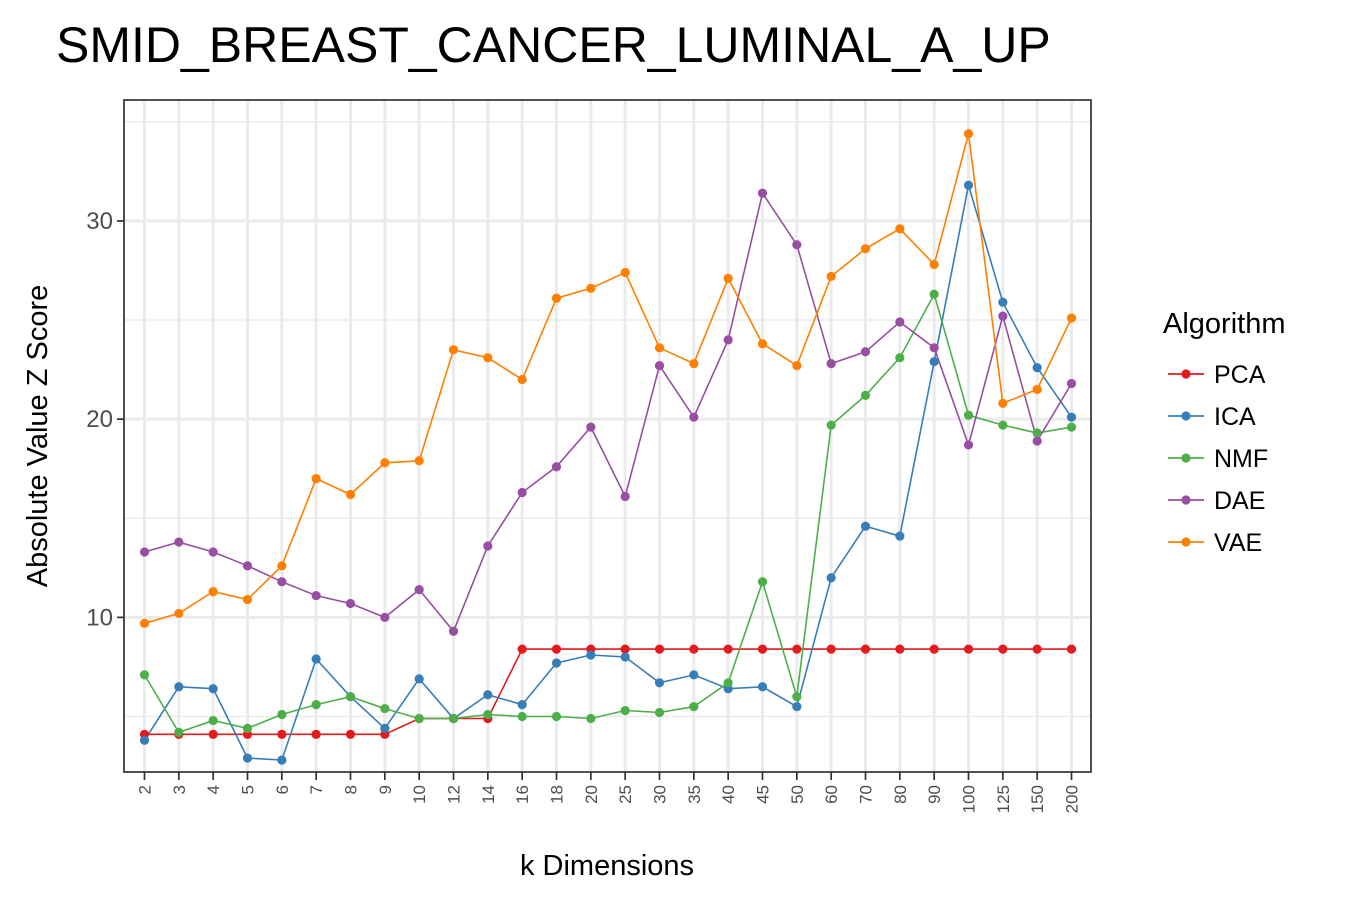 The height and width of the screenshot is (900, 1350). Describe the element at coordinates (900, 794) in the screenshot. I see `x-tick-label: 80` at that location.